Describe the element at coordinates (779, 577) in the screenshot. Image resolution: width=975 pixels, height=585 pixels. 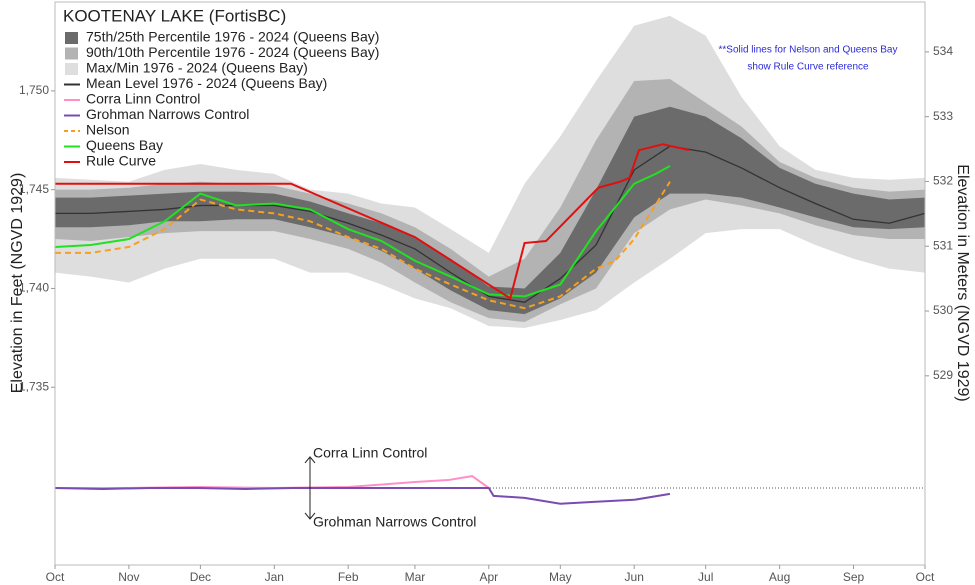
I see `x-tick-label: Aug` at that location.